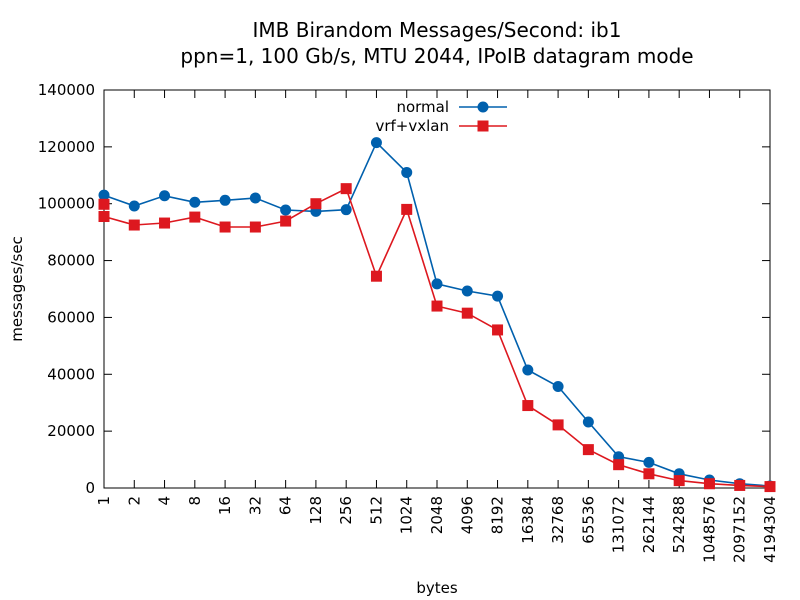  Describe the element at coordinates (165, 501) in the screenshot. I see `x-tick-label: 4` at that location.